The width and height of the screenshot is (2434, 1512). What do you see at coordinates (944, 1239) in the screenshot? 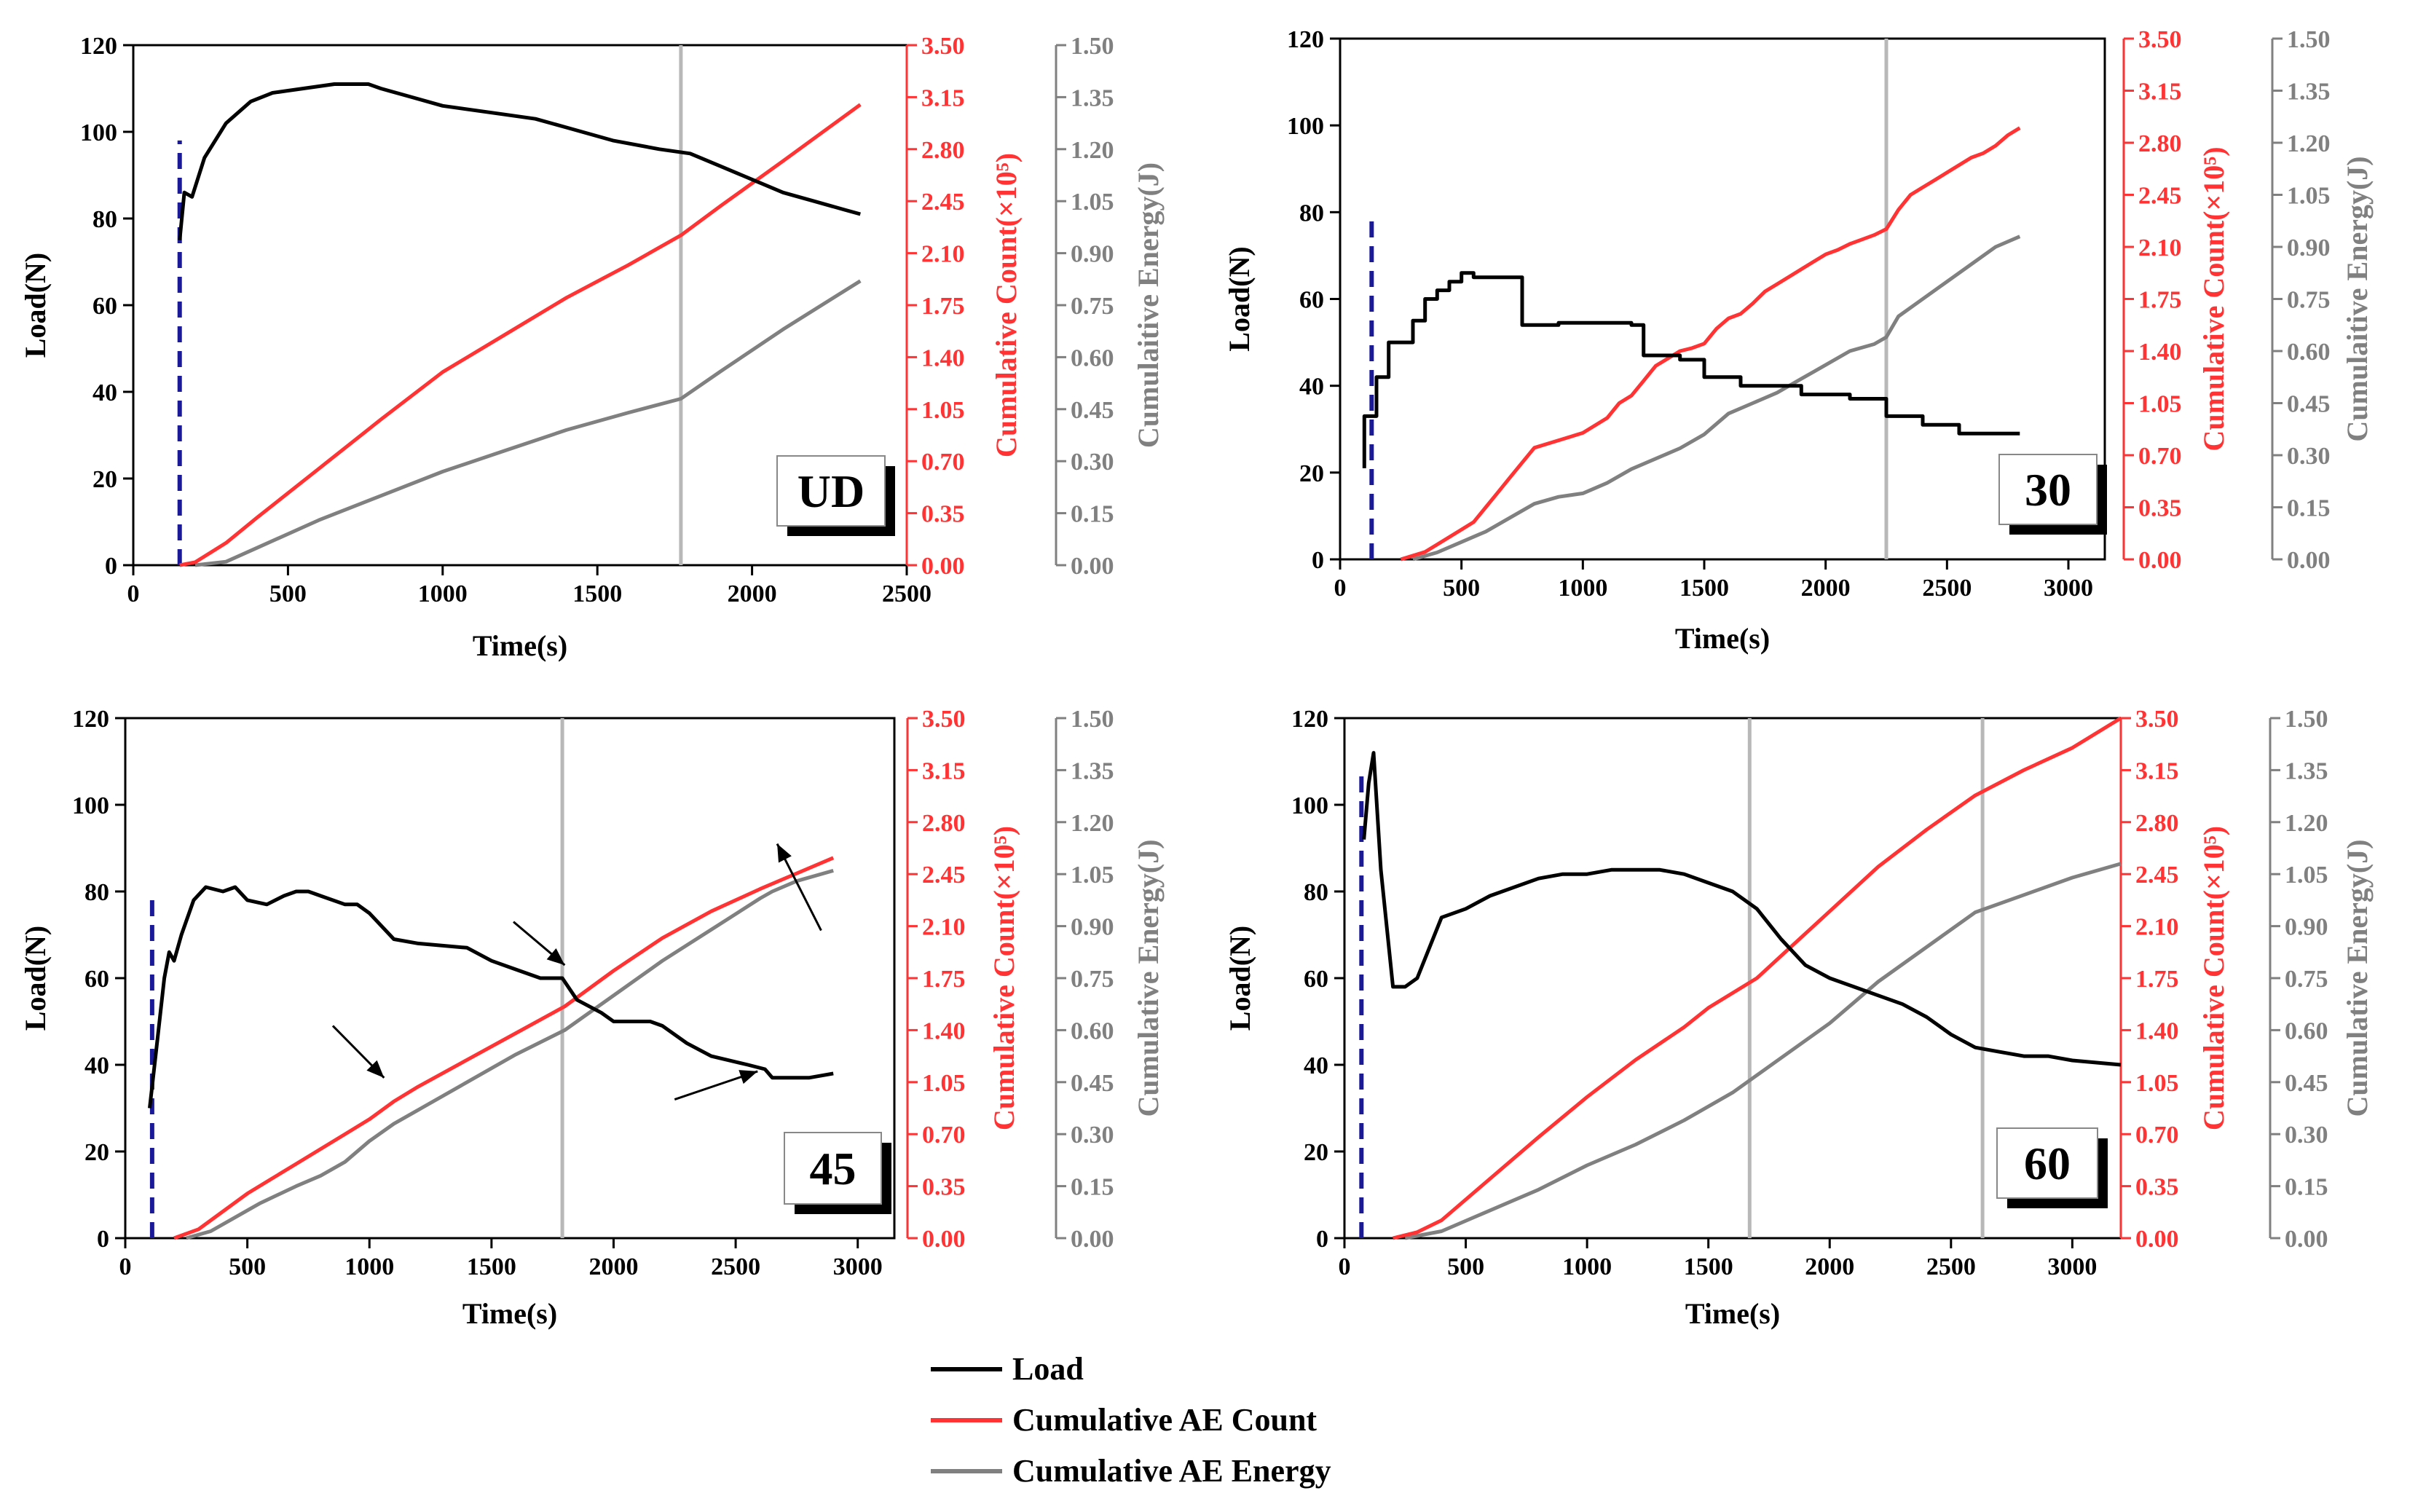
I see `count-axis-tick-label: 0.00` at bounding box center [944, 1239].